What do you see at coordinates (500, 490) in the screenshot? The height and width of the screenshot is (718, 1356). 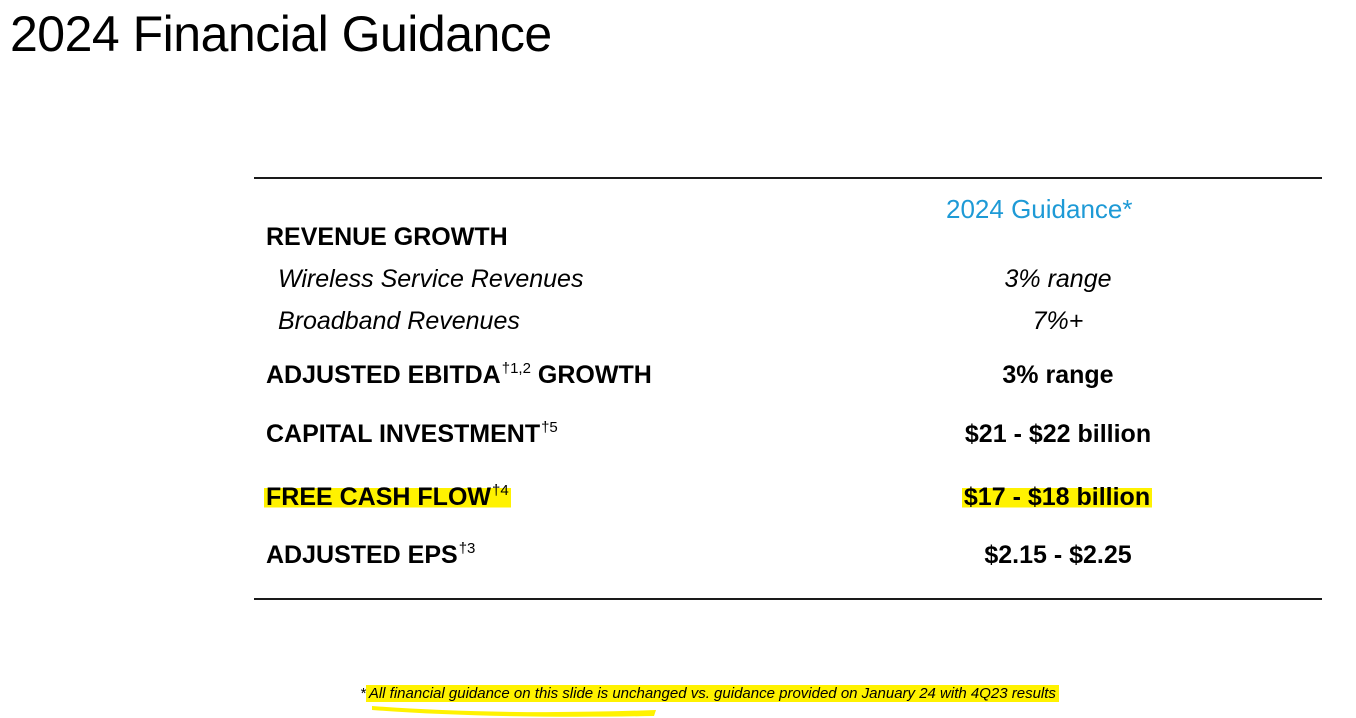 I see `free-cash-flow-footnote-mark: †4` at bounding box center [500, 490].